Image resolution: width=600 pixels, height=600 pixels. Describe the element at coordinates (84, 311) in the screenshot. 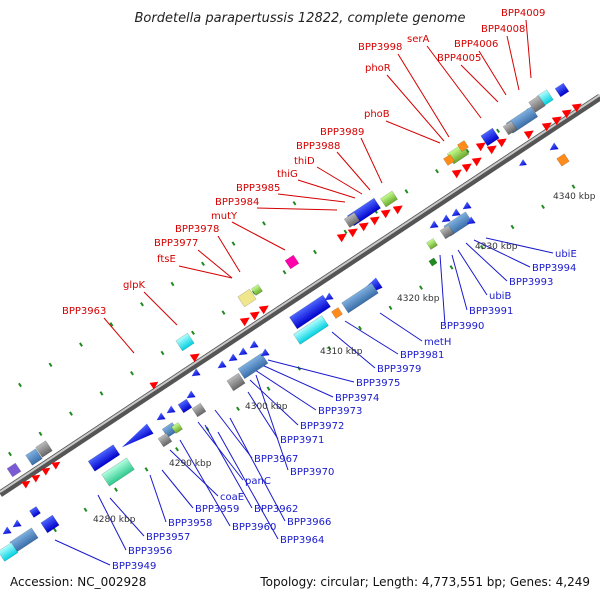

I see `gene-label: BPP3963` at that location.